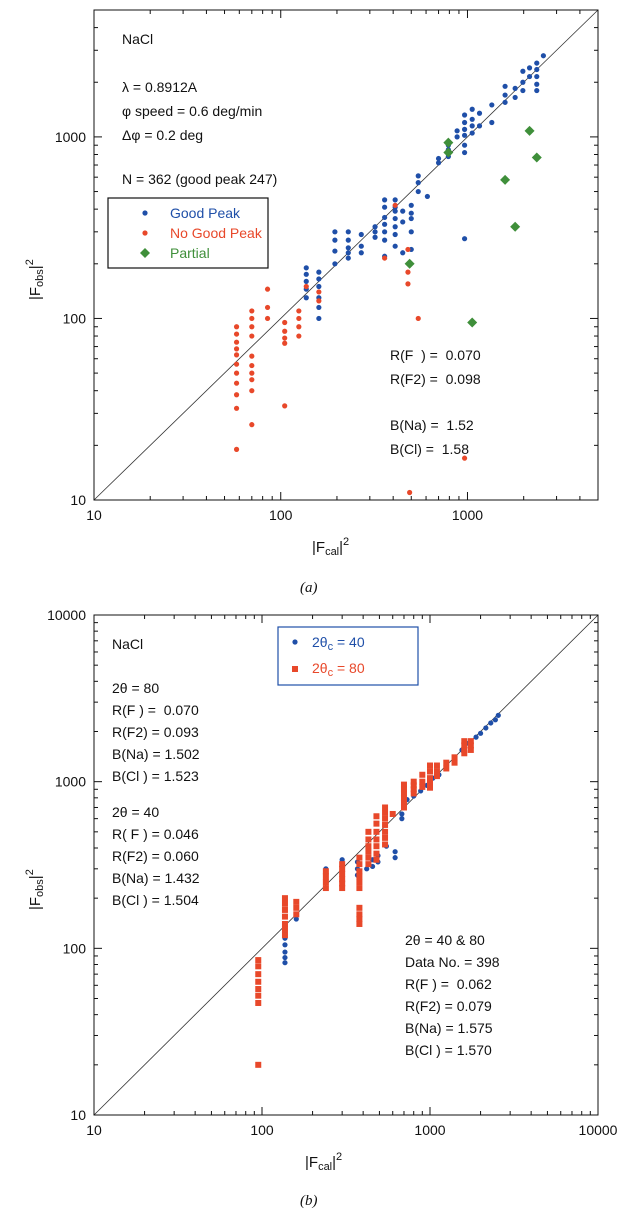  What do you see at coordinates (78, 1115) in the screenshot?
I see `y-tick-label-b-0: 10` at bounding box center [78, 1115].